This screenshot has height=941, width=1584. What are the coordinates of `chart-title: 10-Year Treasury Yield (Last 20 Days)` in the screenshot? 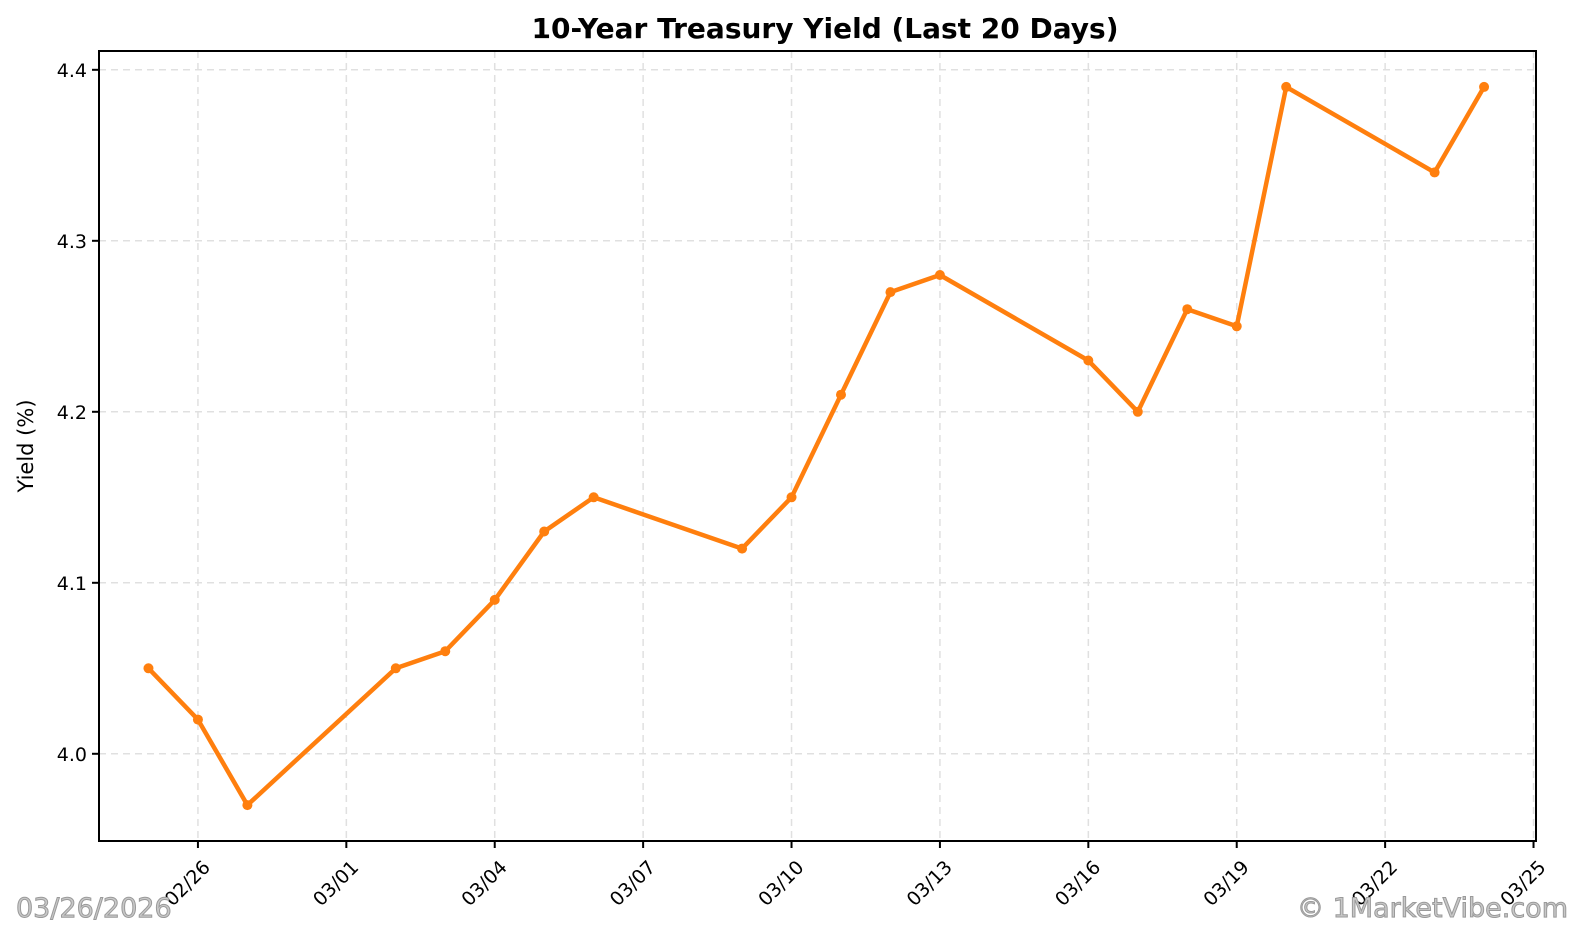 It's located at (824, 28).